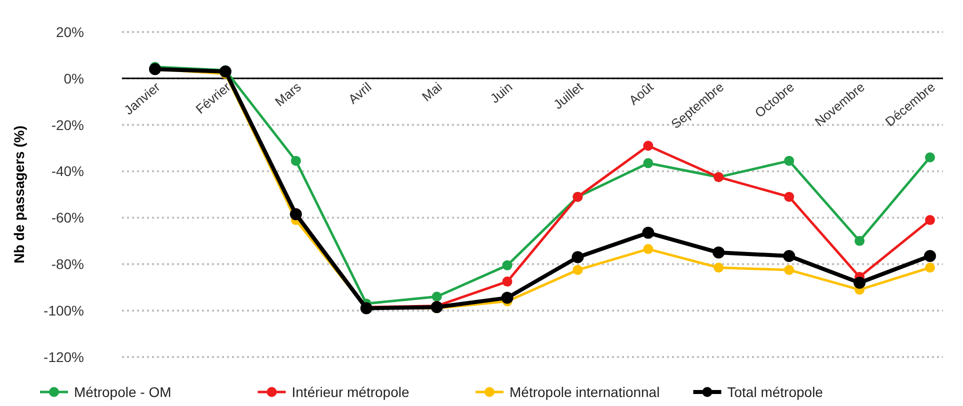 The width and height of the screenshot is (963, 406). Describe the element at coordinates (501, 92) in the screenshot. I see `x-tick-label: Juin` at that location.